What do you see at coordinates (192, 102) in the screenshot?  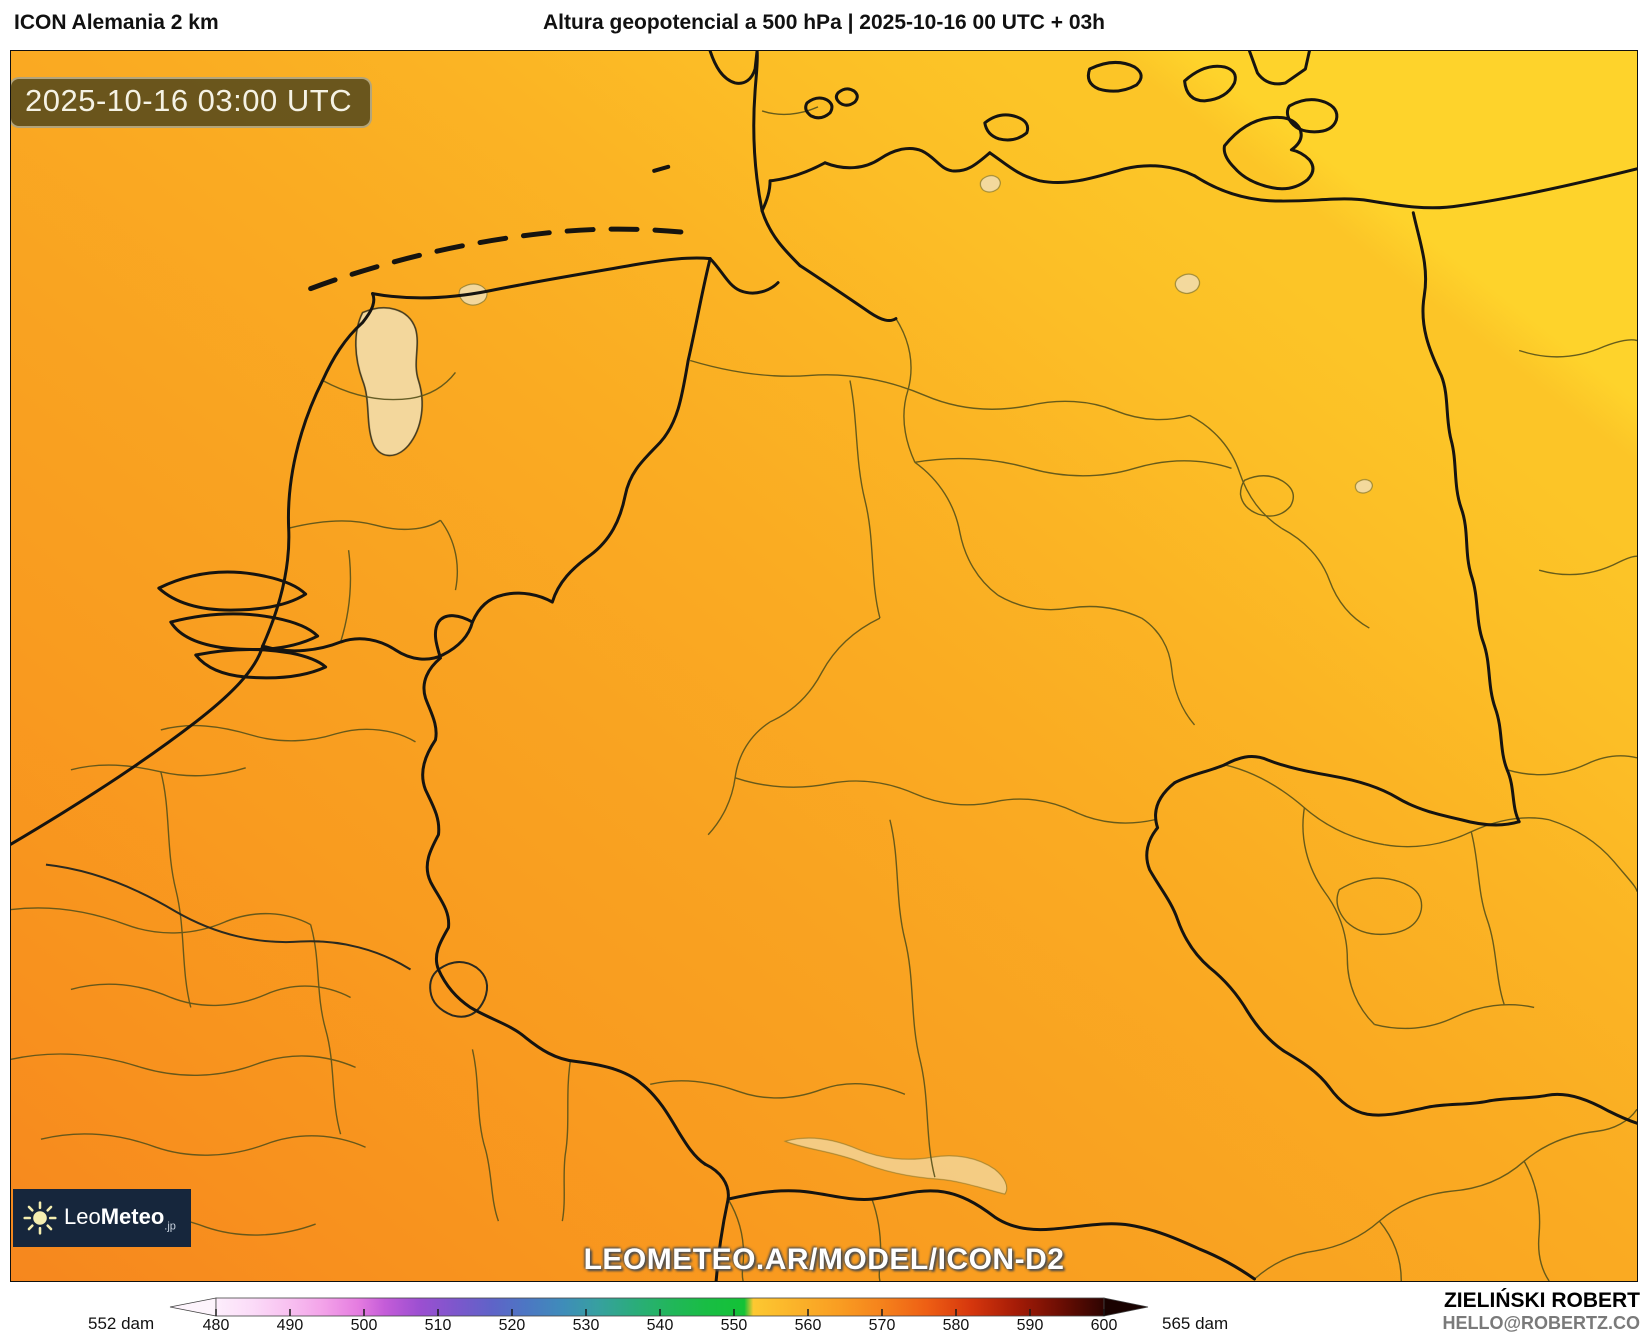 I see `timestamp-badge: 2025-10-16 03:00 UTC` at bounding box center [192, 102].